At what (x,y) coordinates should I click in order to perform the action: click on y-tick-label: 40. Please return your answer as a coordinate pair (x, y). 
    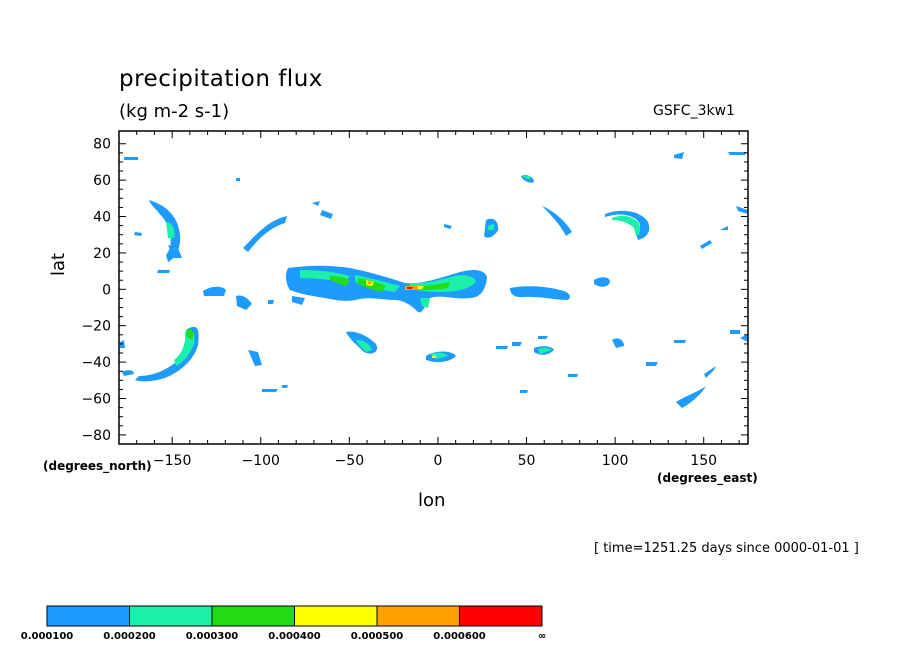
    Looking at the image, I should click on (102, 218).